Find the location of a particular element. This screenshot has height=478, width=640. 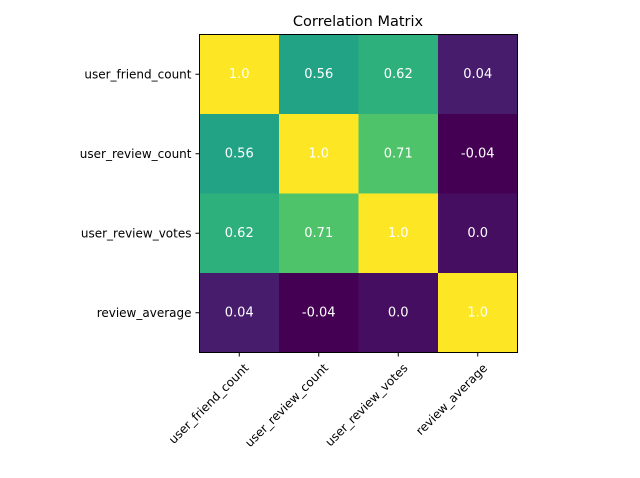

x-tick-label: user_review_votes is located at coordinates (366, 405).